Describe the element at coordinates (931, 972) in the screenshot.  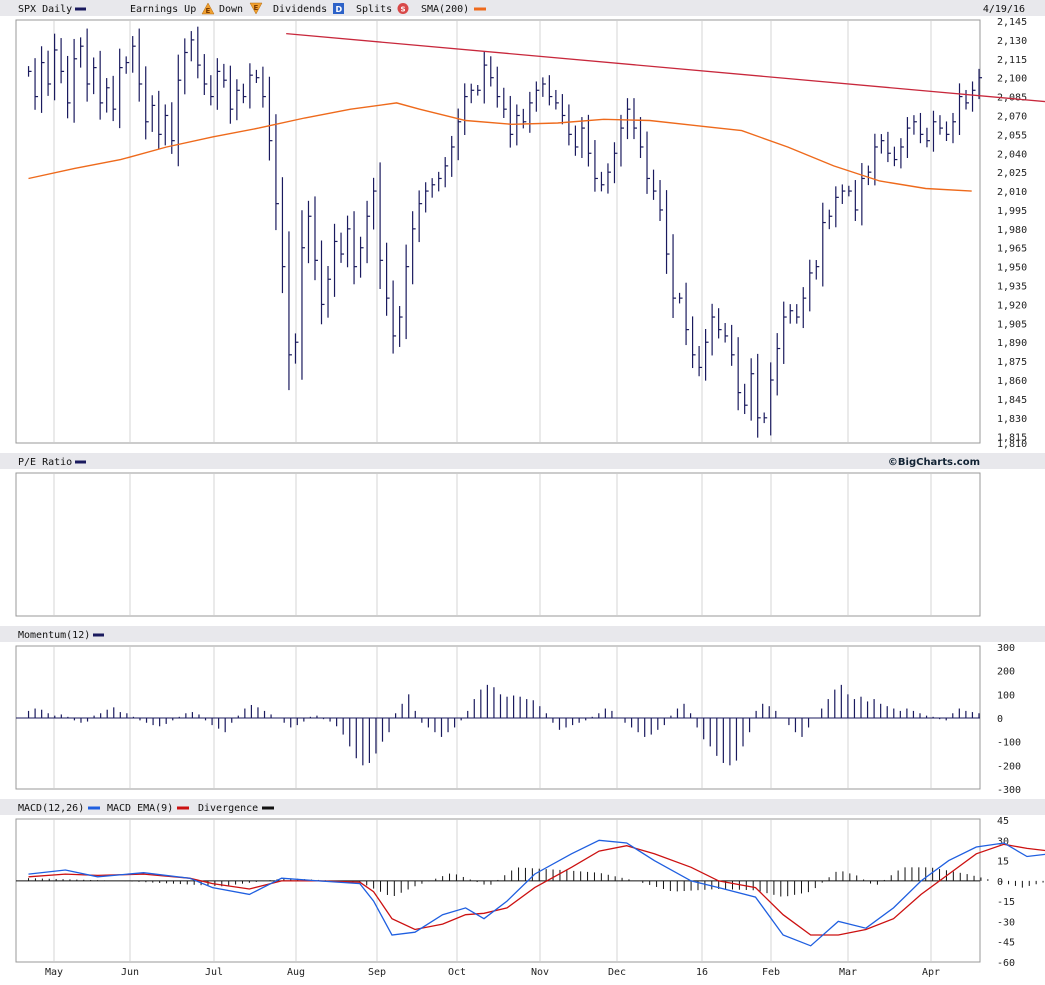
I see `x-tick-label: Apr` at that location.